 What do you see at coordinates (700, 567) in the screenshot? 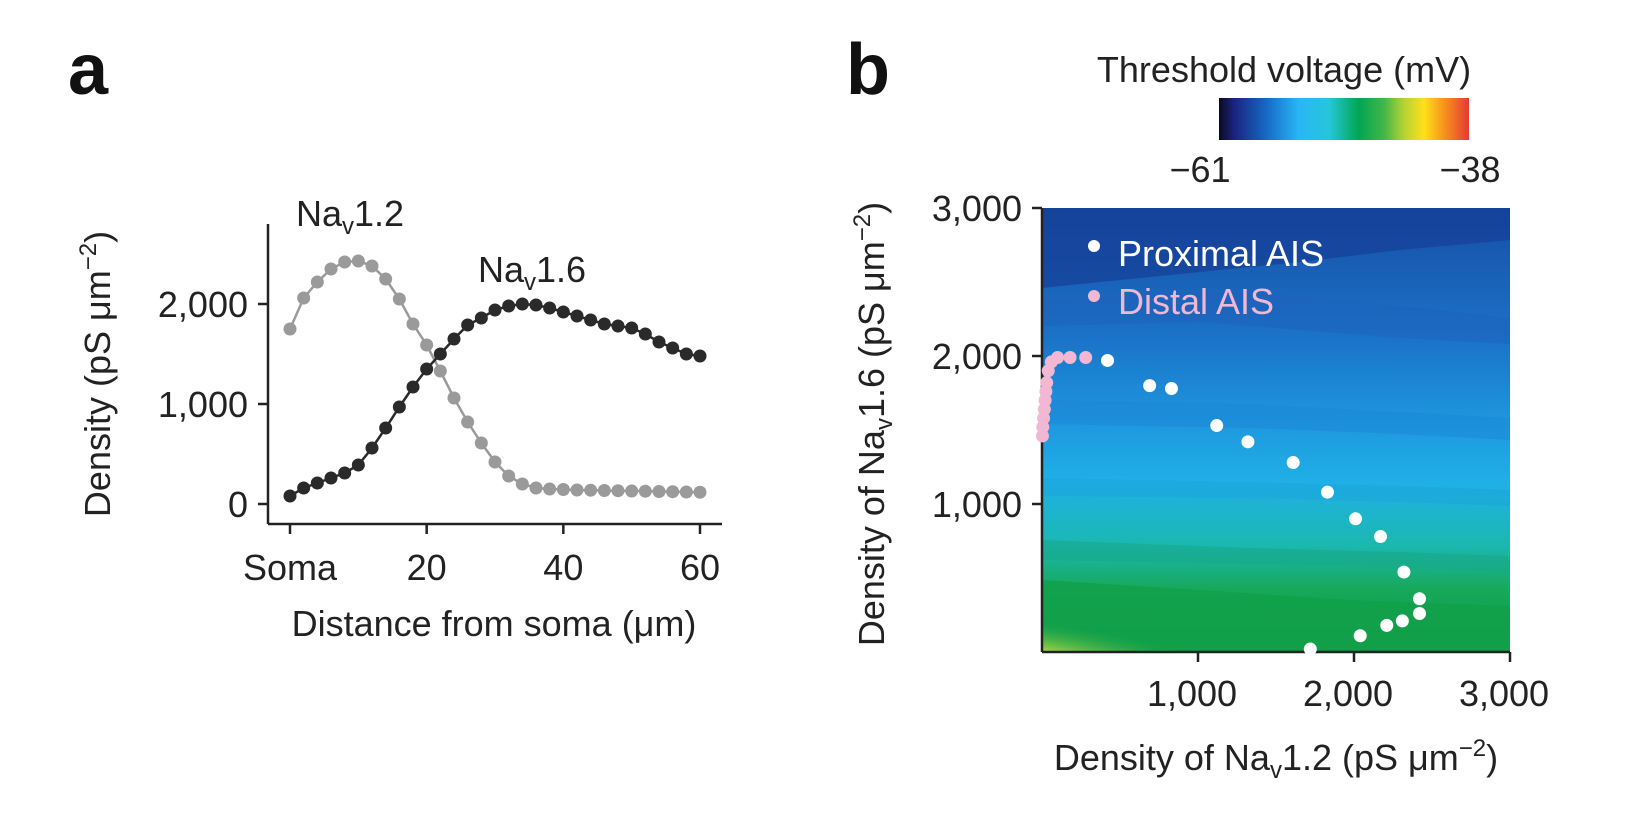
I see `panel-a-x-tick-label: 60` at bounding box center [700, 567].